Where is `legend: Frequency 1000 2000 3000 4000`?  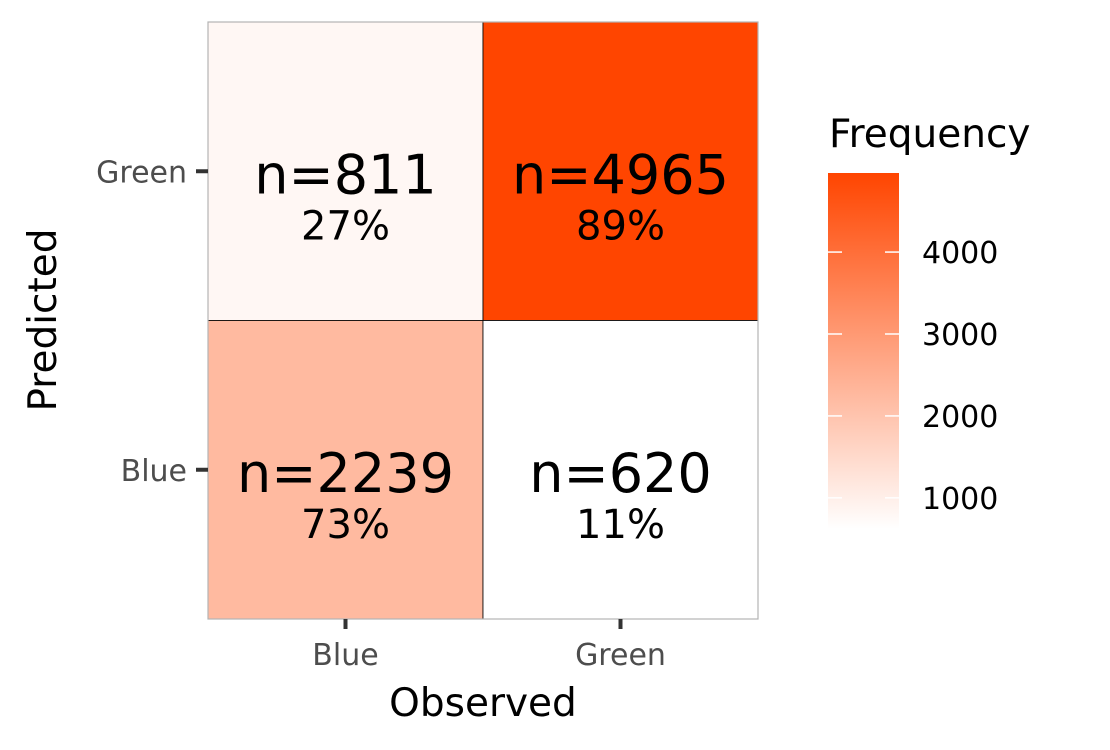
legend: Frequency 1000 2000 3000 4000 is located at coordinates (929, 320).